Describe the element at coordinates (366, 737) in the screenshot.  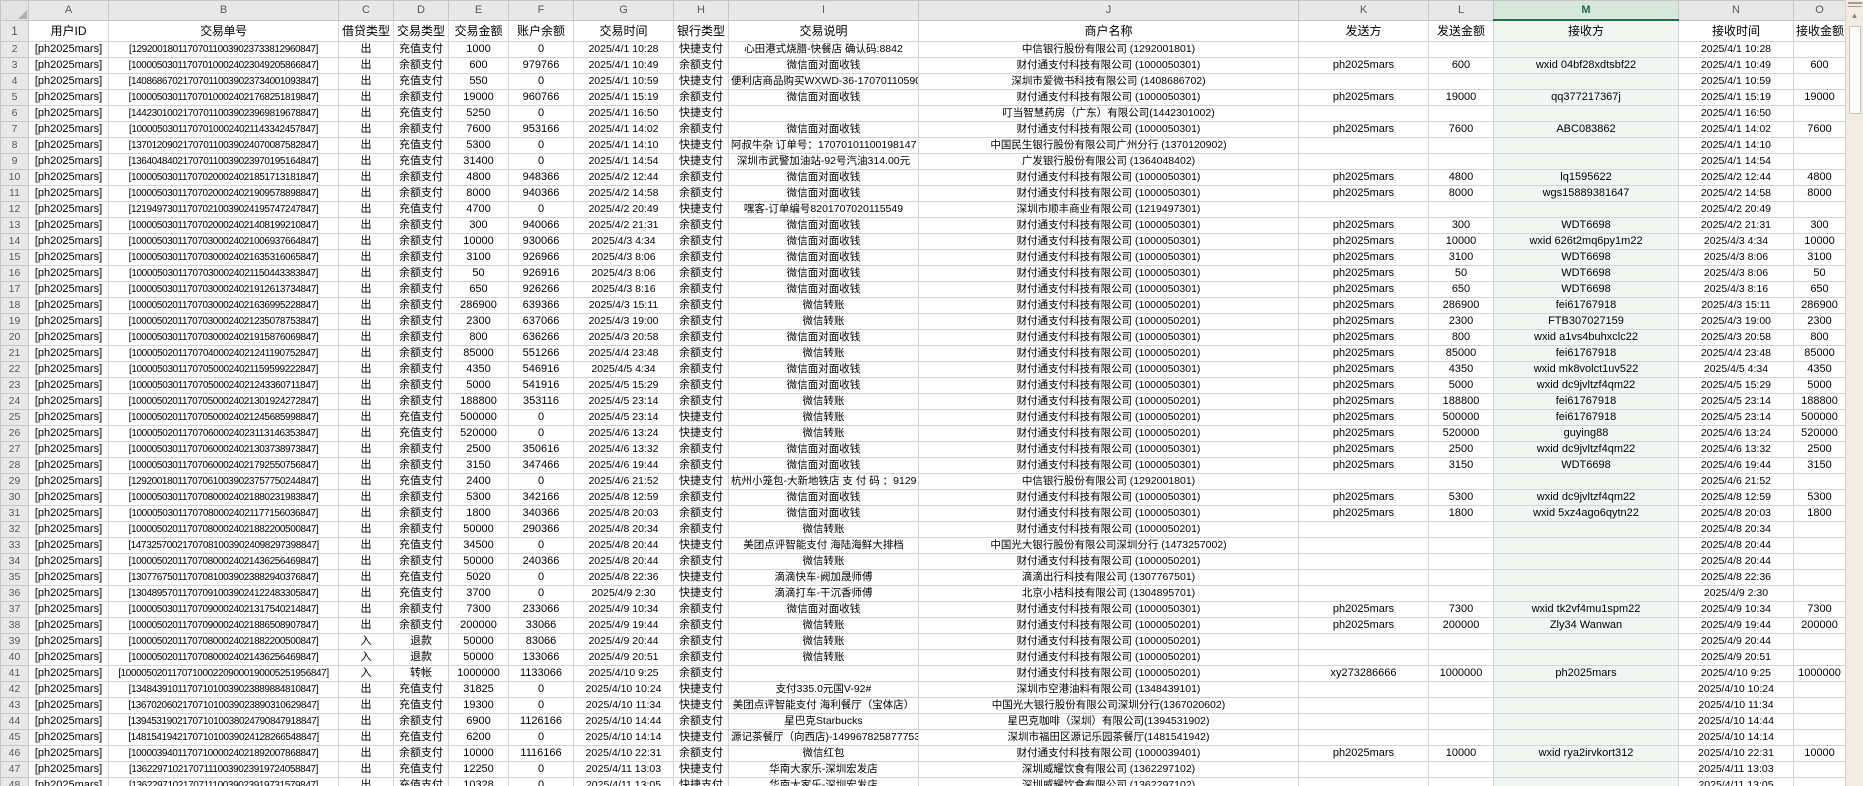
I see `cell-C45: 出` at that location.